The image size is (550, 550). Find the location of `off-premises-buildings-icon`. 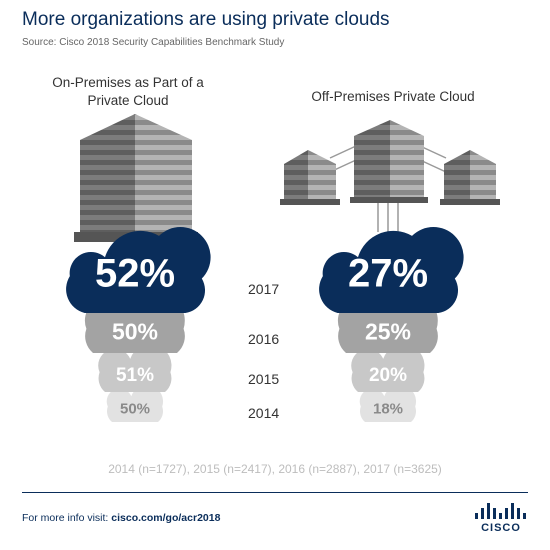

off-premises-buildings-icon is located at coordinates (390, 176).